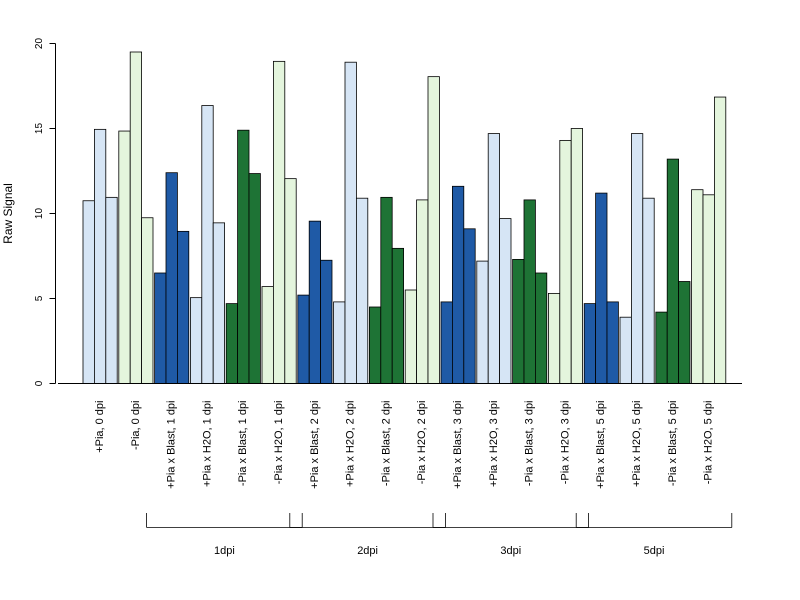 The width and height of the screenshot is (800, 600). What do you see at coordinates (530, 444) in the screenshot?
I see `x-tick-label: -Pia x Blast, 3 dpi` at bounding box center [530, 444].